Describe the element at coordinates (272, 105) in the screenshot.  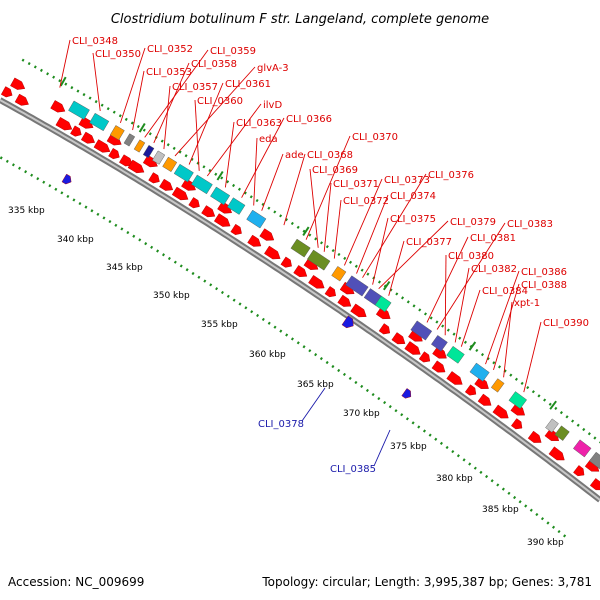
I see `forward-gene-label: ilvD` at that location.